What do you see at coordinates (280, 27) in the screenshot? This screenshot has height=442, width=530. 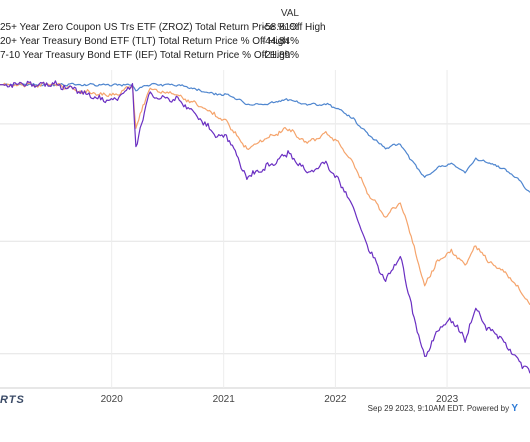 I see `legend-value-zroz: -58.81%` at bounding box center [280, 27].